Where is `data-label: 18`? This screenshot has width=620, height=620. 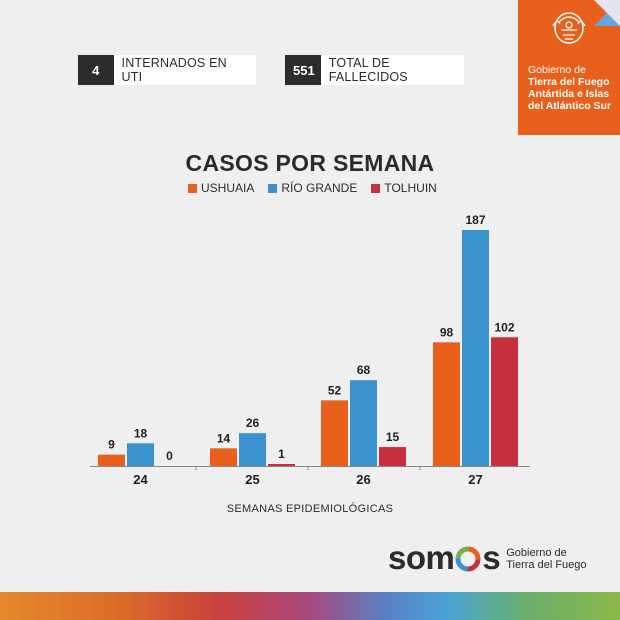
data-label: 18 is located at coordinates (141, 433).